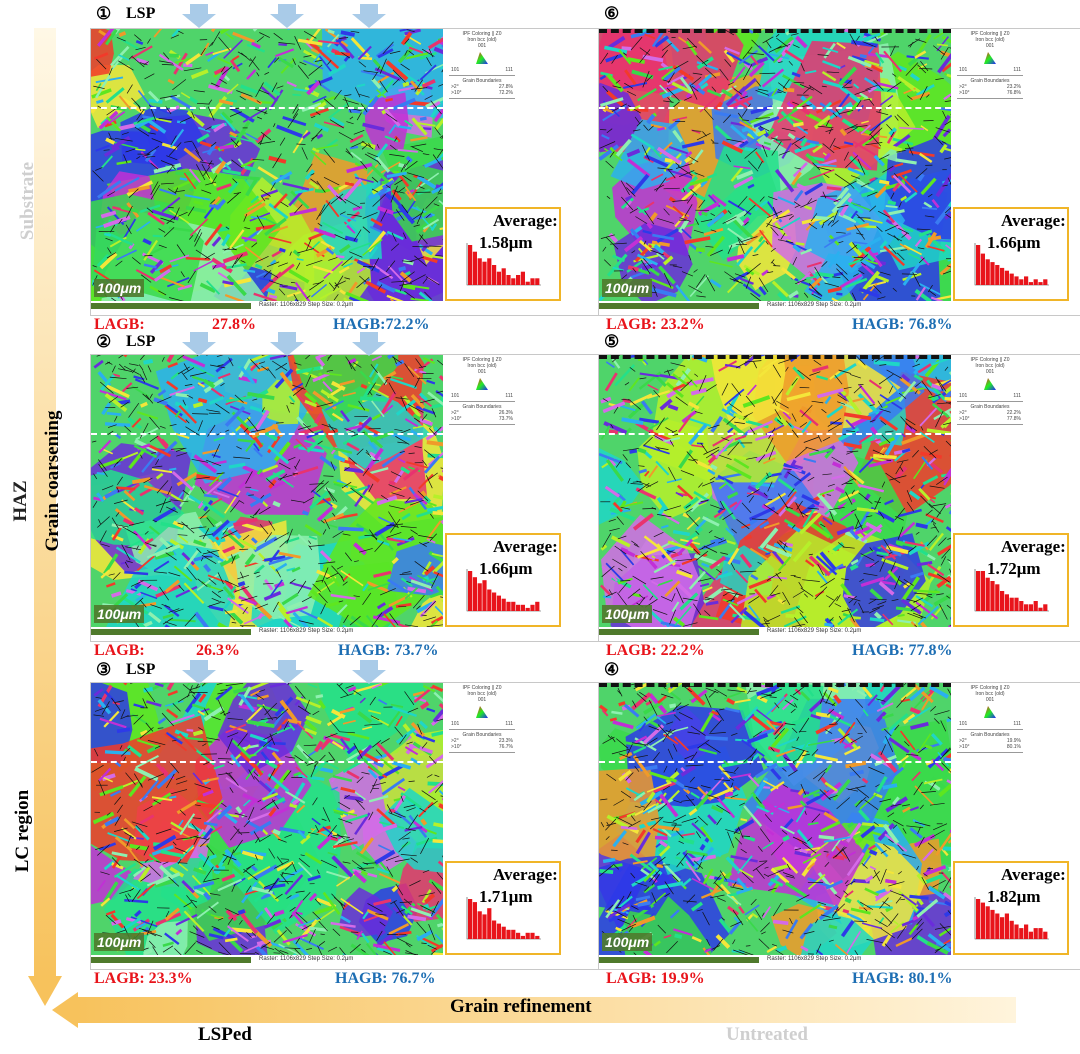  What do you see at coordinates (655, 978) in the screenshot?
I see `lagb-label: LAGB: 19.9%` at bounding box center [655, 978].